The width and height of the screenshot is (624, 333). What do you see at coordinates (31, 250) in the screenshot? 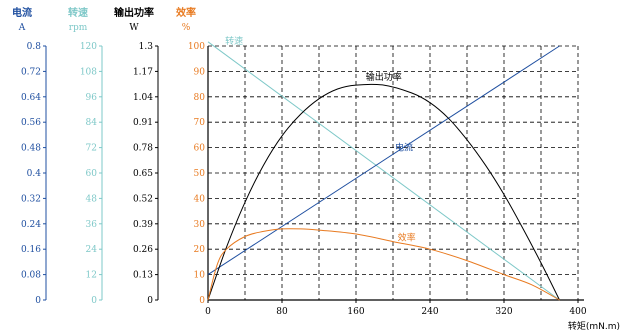
I see `current-tick-label: 0.16` at bounding box center [31, 250].